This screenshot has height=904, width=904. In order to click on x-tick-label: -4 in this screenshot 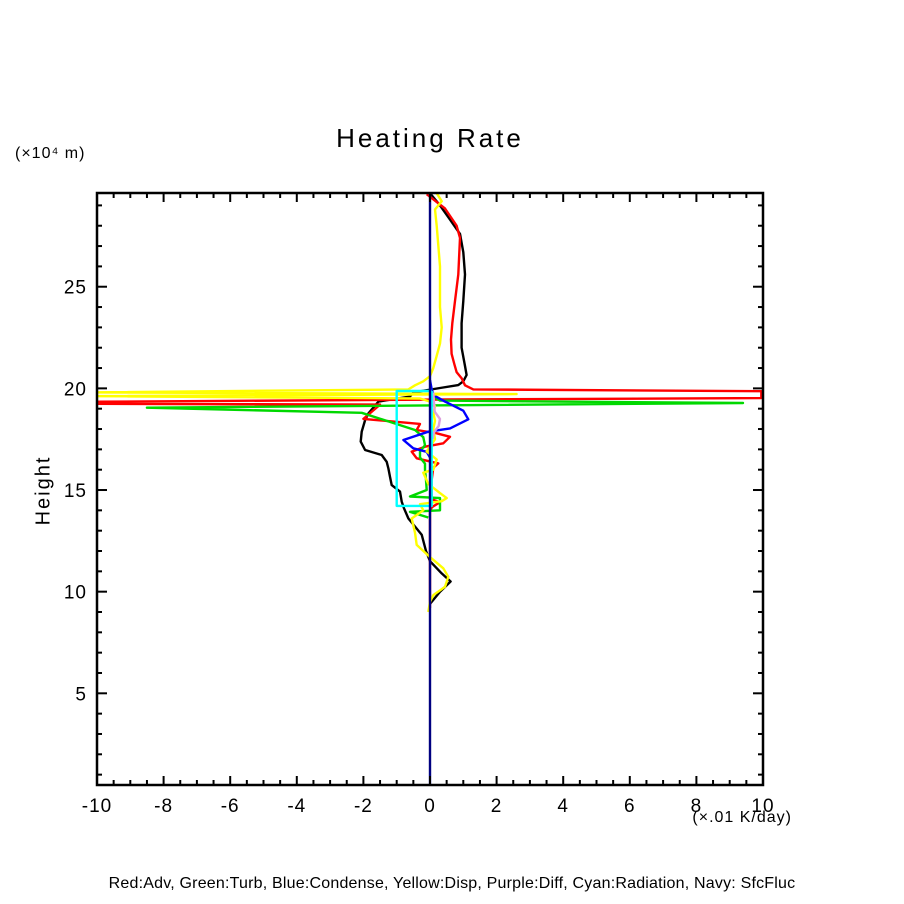, I will do `click(296, 806)`.